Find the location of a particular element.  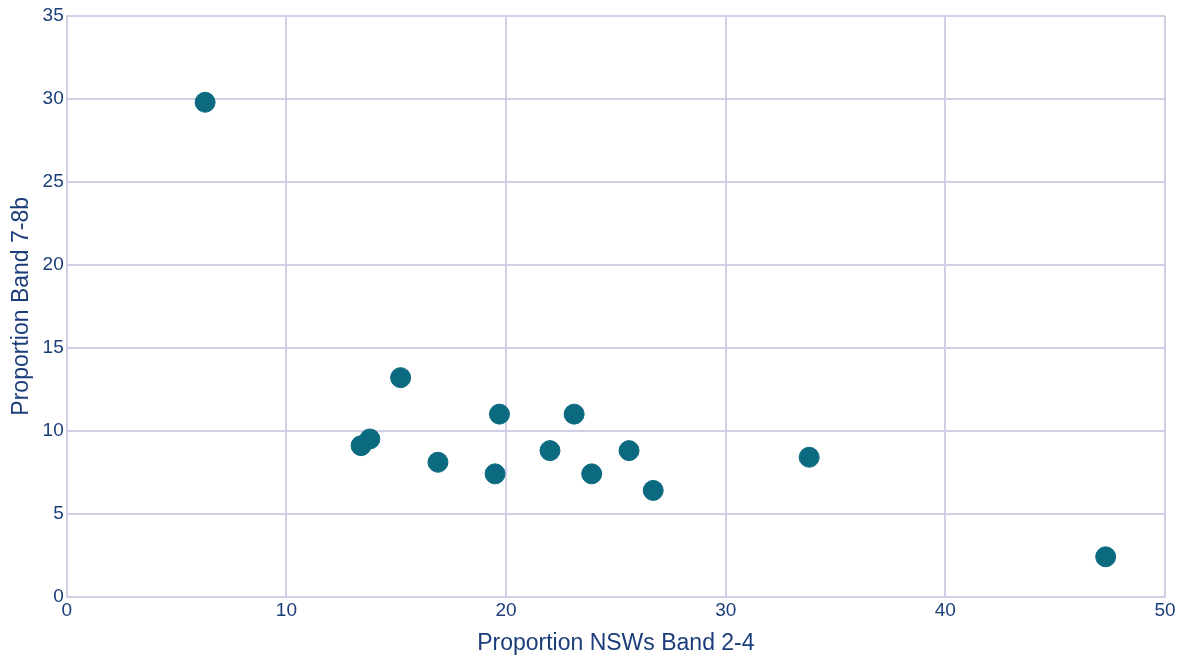

x-tick-label: 40 is located at coordinates (945, 610).